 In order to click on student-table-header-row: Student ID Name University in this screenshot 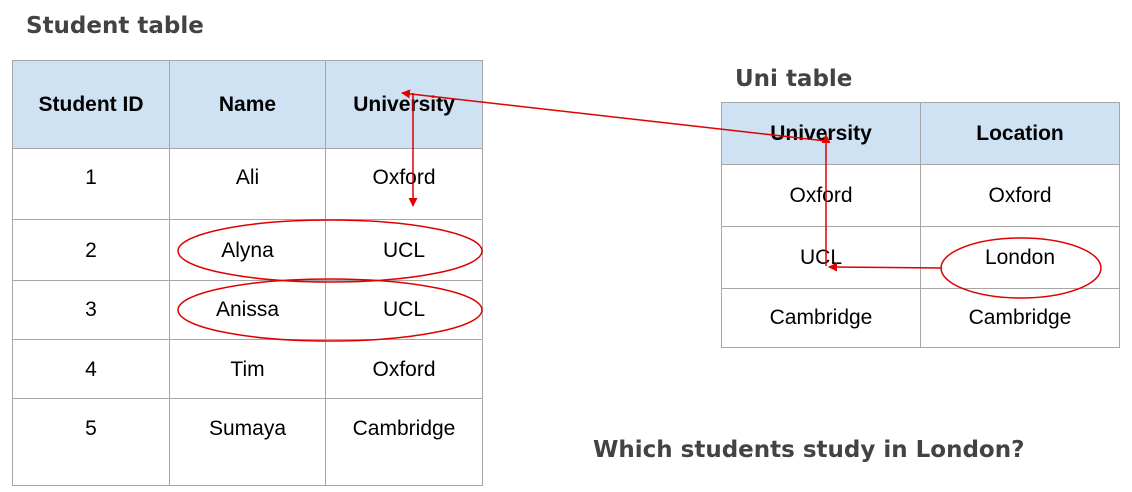, I will do `click(247, 104)`.